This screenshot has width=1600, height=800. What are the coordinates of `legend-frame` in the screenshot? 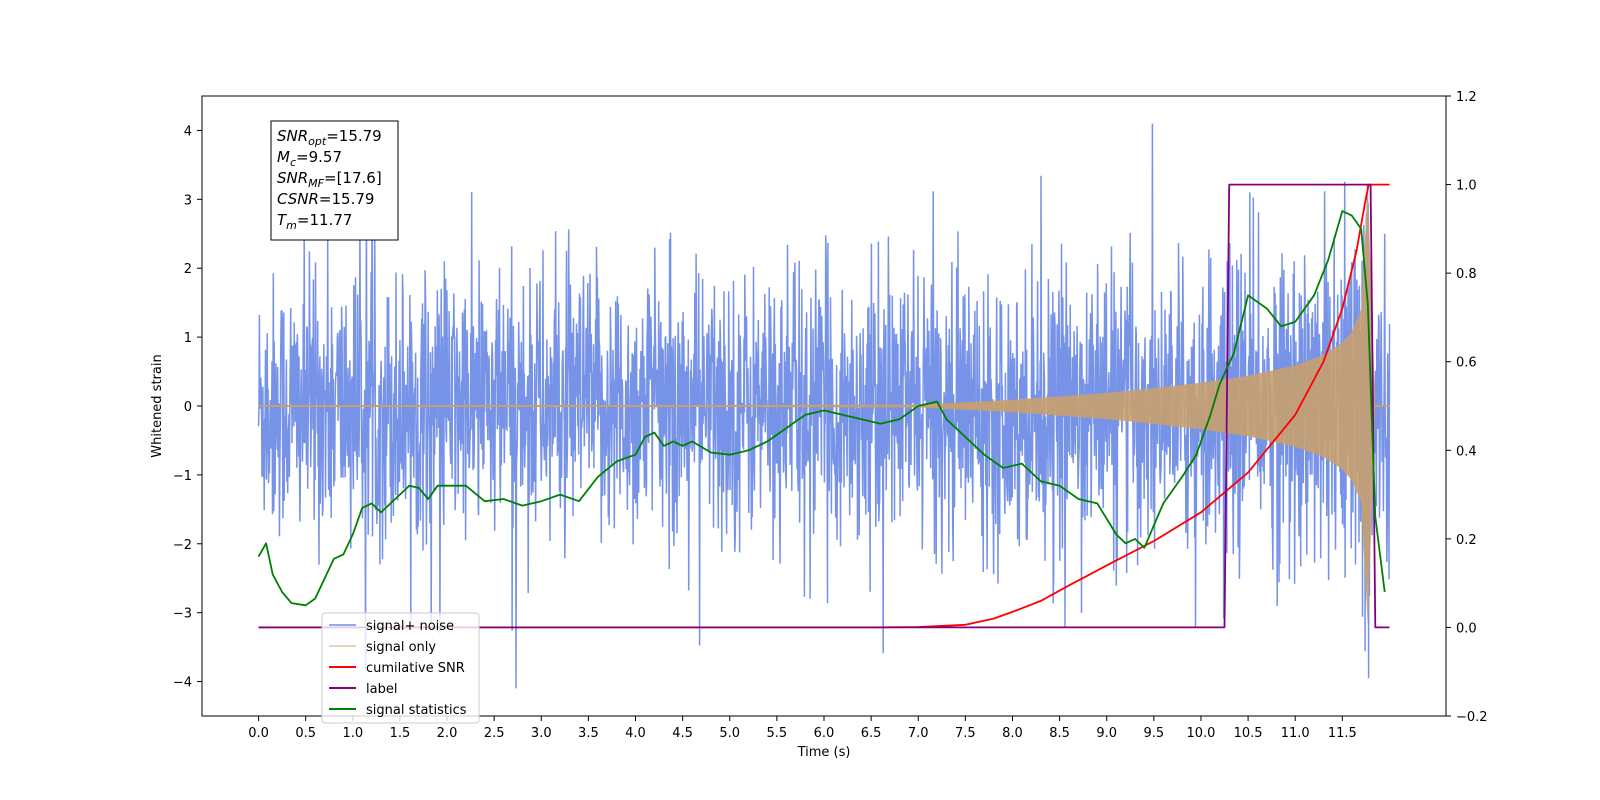 It's located at (400, 668).